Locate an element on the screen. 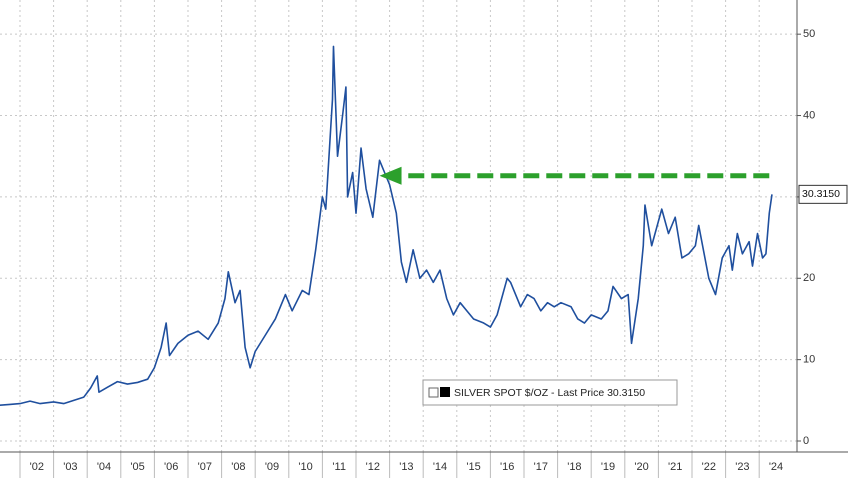 This screenshot has height=478, width=848. legend-box is located at coordinates (550, 392).